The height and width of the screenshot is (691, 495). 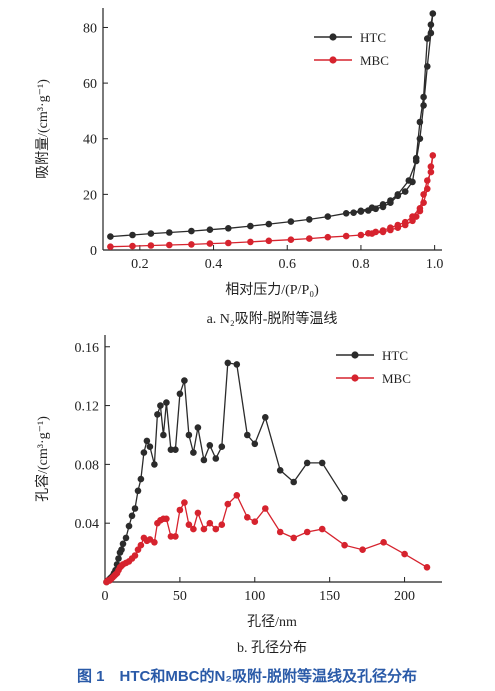 I want to click on x-tick-label: 0.8, so click(x=361, y=264).